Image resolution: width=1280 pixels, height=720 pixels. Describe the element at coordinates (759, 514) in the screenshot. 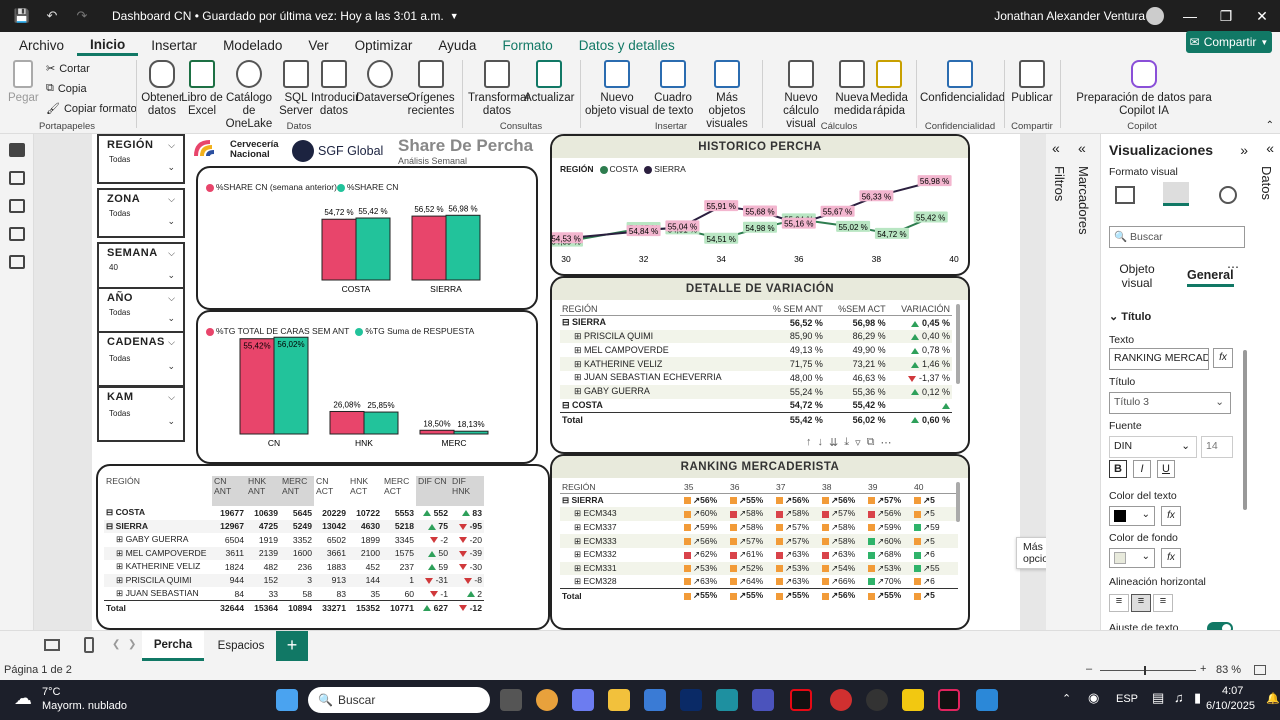

I see `table-row: ⊞ ECM343 ↗60% ↗58% ↗58% ↗57% ↗56% ↗5` at that location.